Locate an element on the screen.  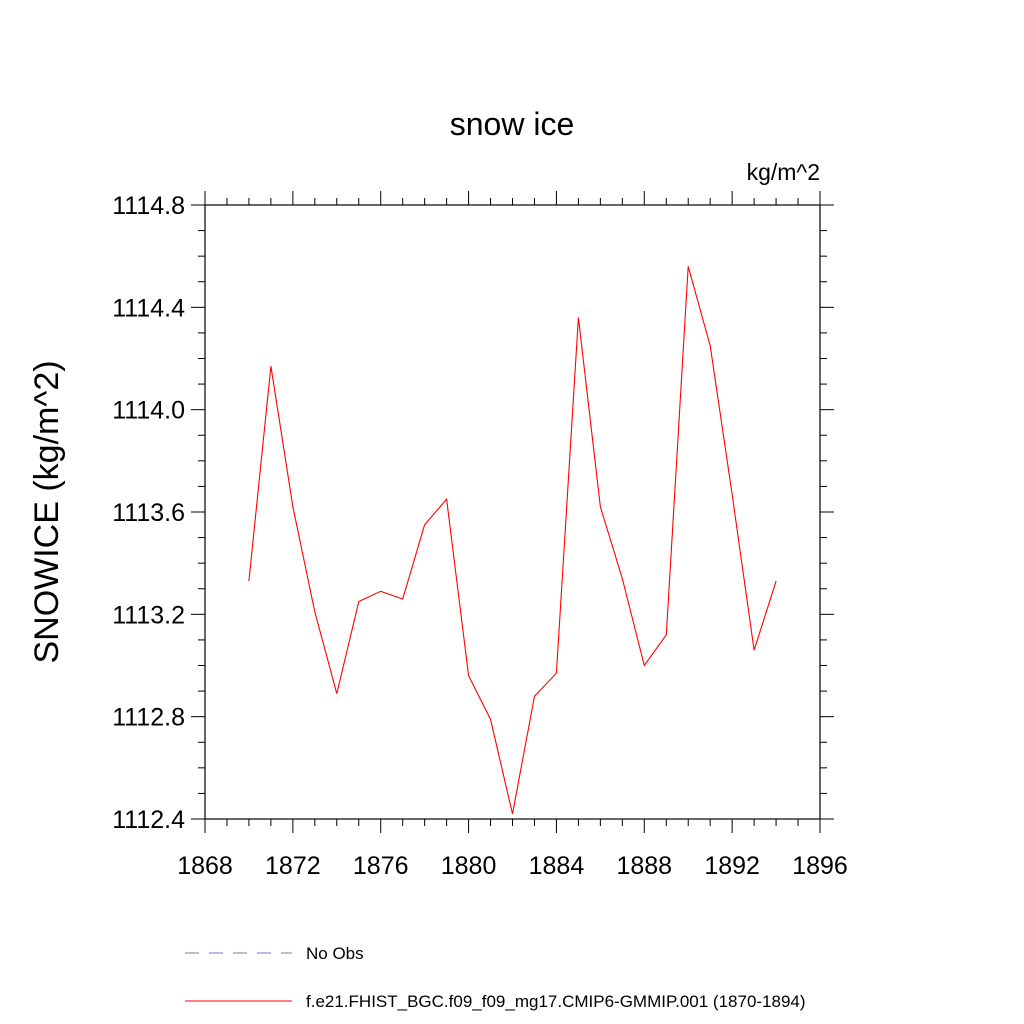
x-tick-label: 1872 is located at coordinates (293, 866).